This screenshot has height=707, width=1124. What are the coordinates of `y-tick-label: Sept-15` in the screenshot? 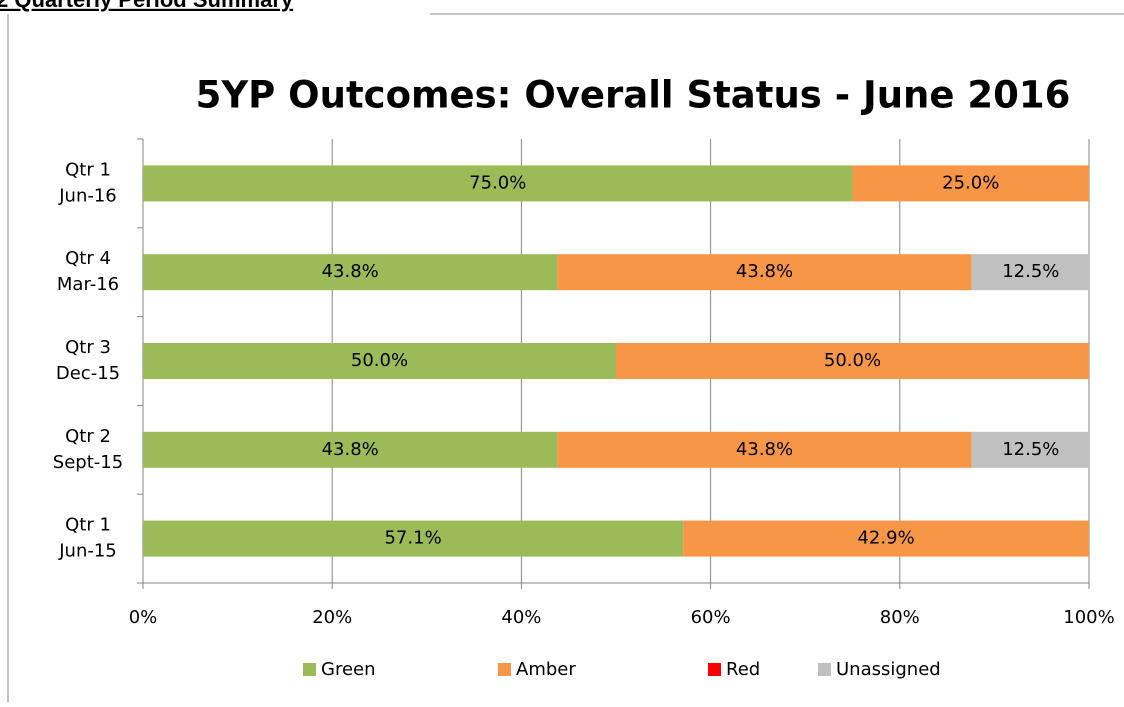 It's located at (88, 462).